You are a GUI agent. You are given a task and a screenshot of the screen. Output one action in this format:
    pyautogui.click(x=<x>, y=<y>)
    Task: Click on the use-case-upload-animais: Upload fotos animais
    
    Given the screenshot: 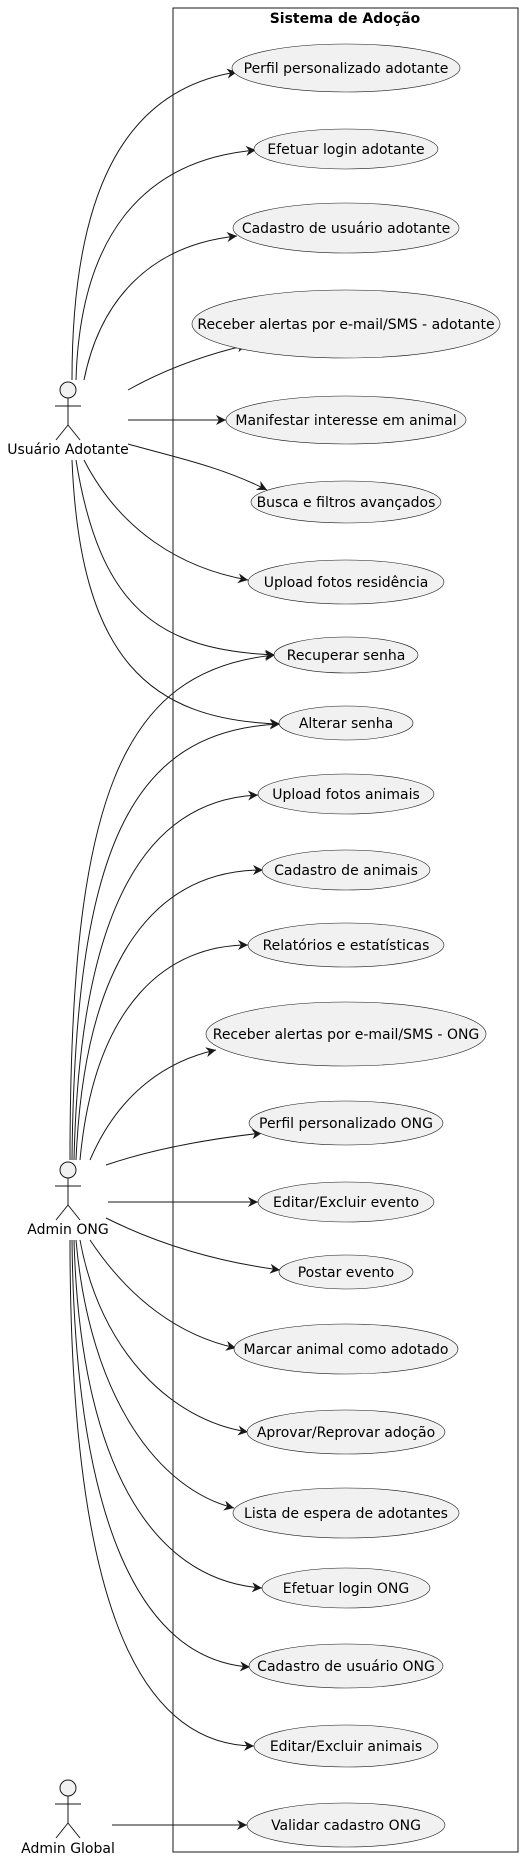 What is the action you would take?
    pyautogui.click(x=346, y=794)
    